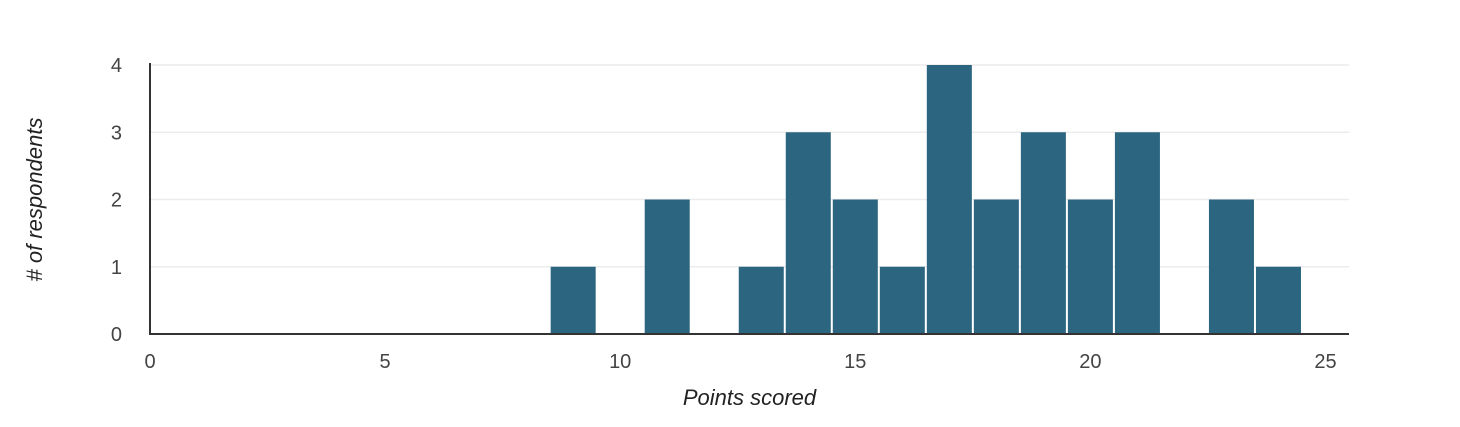  Describe the element at coordinates (620, 362) in the screenshot. I see `x-tick-label-10: 10` at that location.